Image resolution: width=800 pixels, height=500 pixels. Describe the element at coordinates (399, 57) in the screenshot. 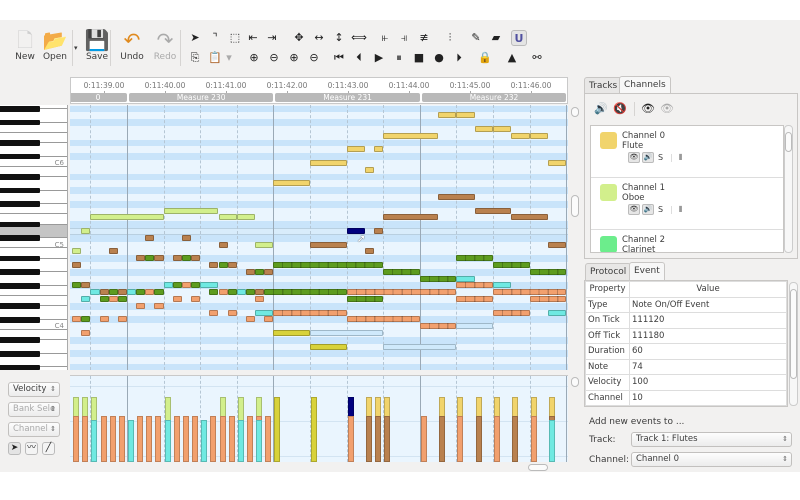

I see `pause-icon: ⏸` at that location.